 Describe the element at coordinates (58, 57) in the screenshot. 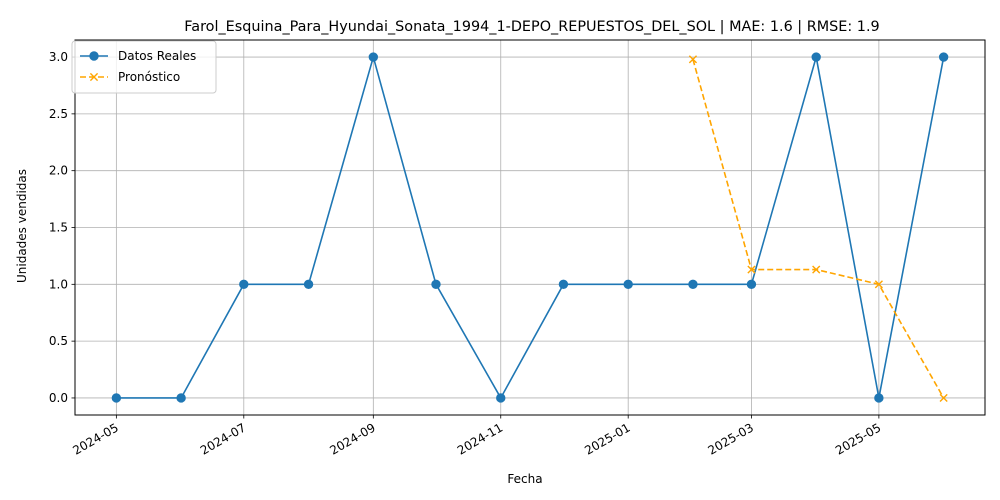

I see `y-tick-label: 3.0` at that location.